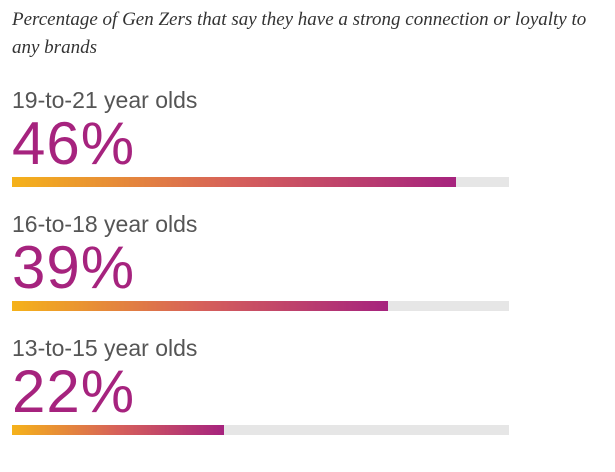 This screenshot has width=615, height=472. Describe the element at coordinates (74, 391) in the screenshot. I see `value-label: 22%` at that location.